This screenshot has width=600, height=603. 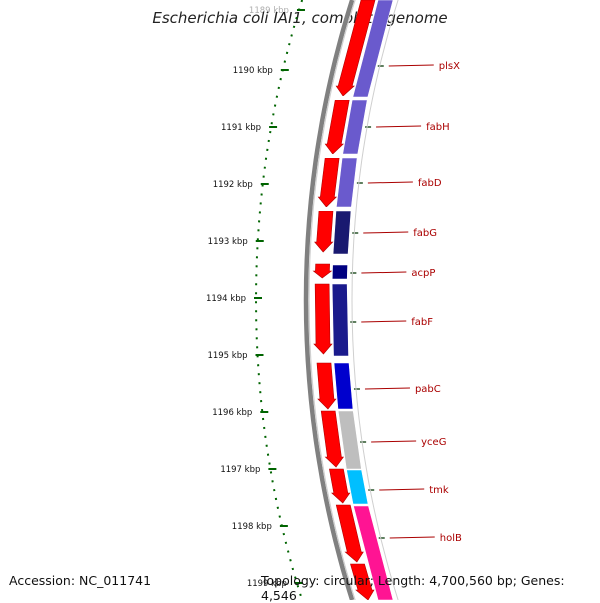 What do you see at coordinates (373, 552) in the screenshot?
I see `gene-block-holB` at bounding box center [373, 552].